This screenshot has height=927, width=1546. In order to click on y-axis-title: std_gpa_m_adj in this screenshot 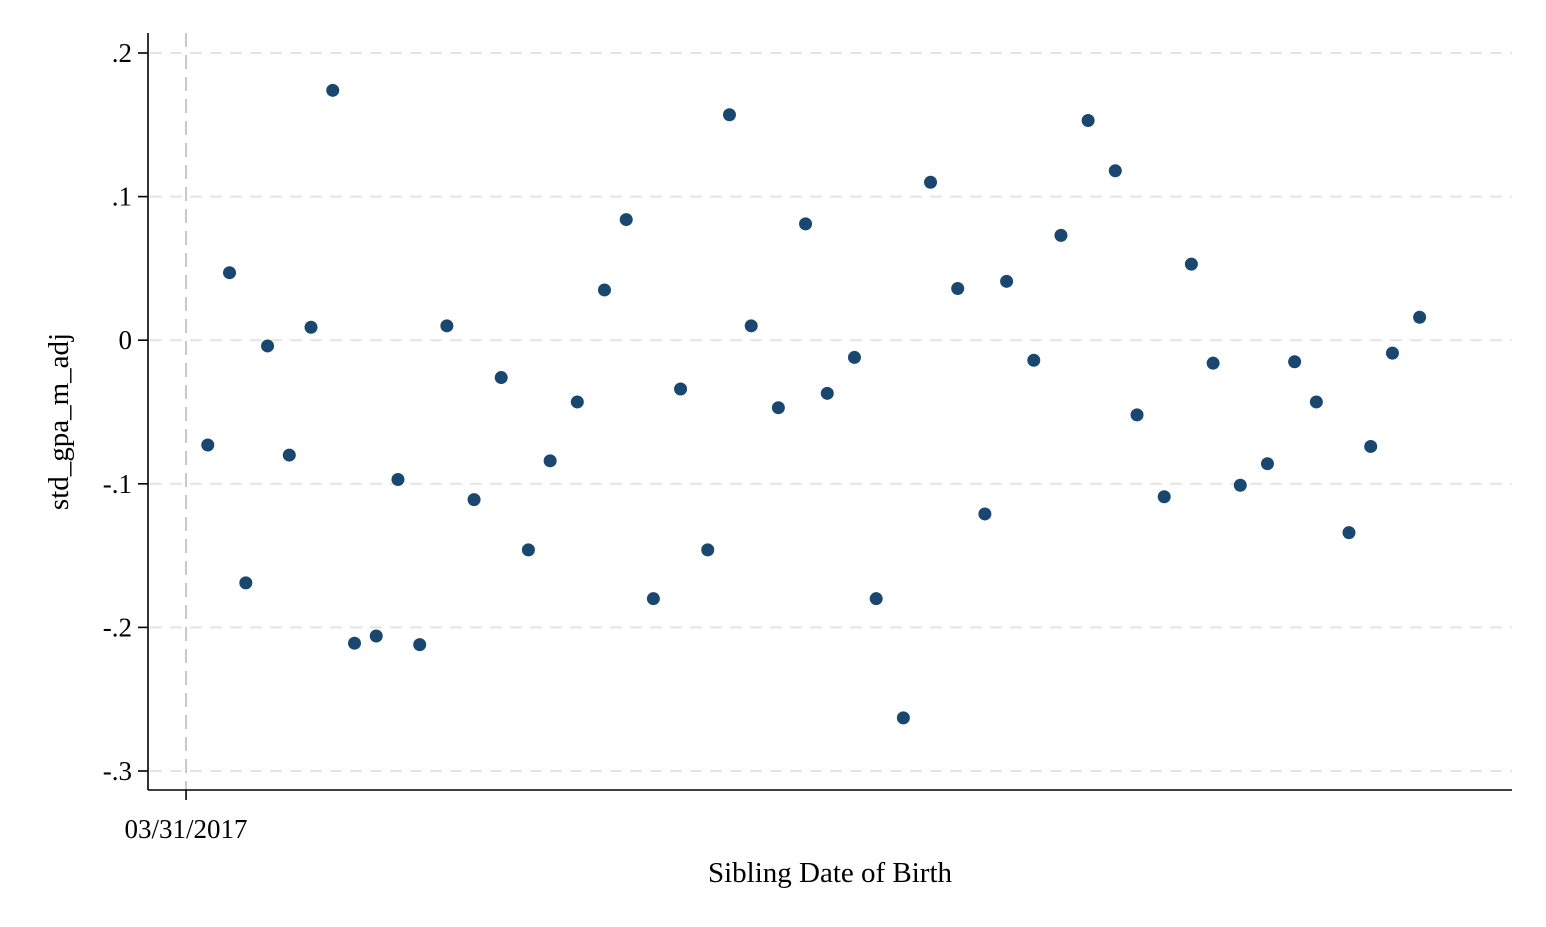, I will do `click(59, 421)`.